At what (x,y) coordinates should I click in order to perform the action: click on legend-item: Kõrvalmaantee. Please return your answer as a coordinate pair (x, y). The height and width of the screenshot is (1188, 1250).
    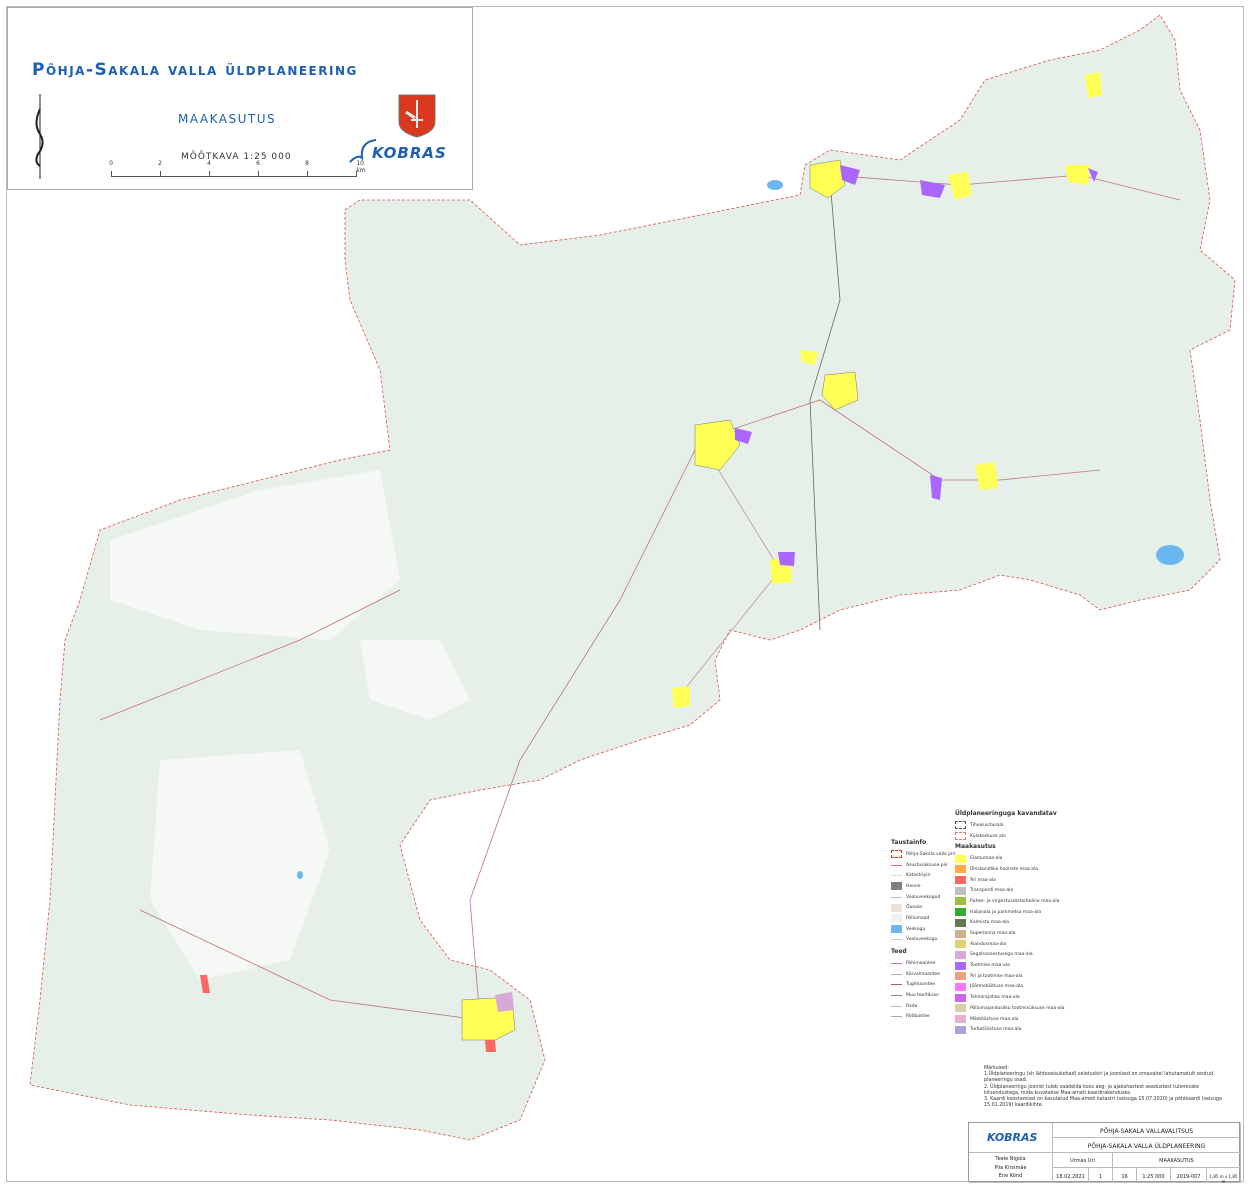
    Looking at the image, I should click on (931, 974).